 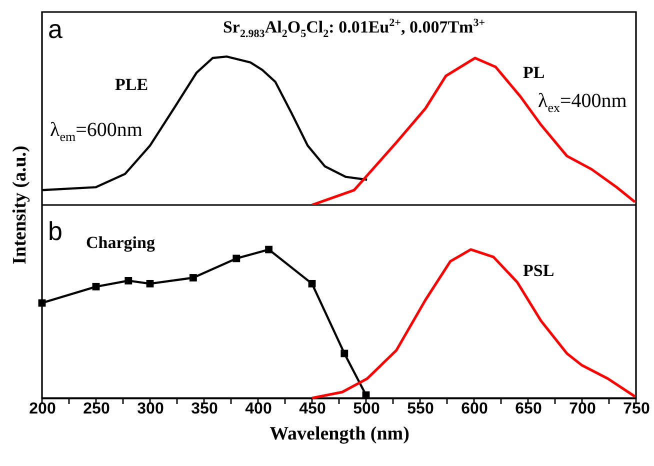 What do you see at coordinates (150, 409) in the screenshot?
I see `x-tick-label: 300` at bounding box center [150, 409].